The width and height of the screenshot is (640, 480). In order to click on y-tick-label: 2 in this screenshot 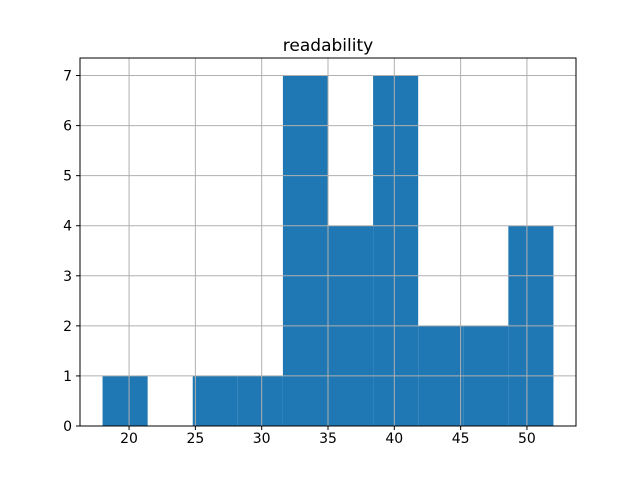, I will do `click(67, 327)`.